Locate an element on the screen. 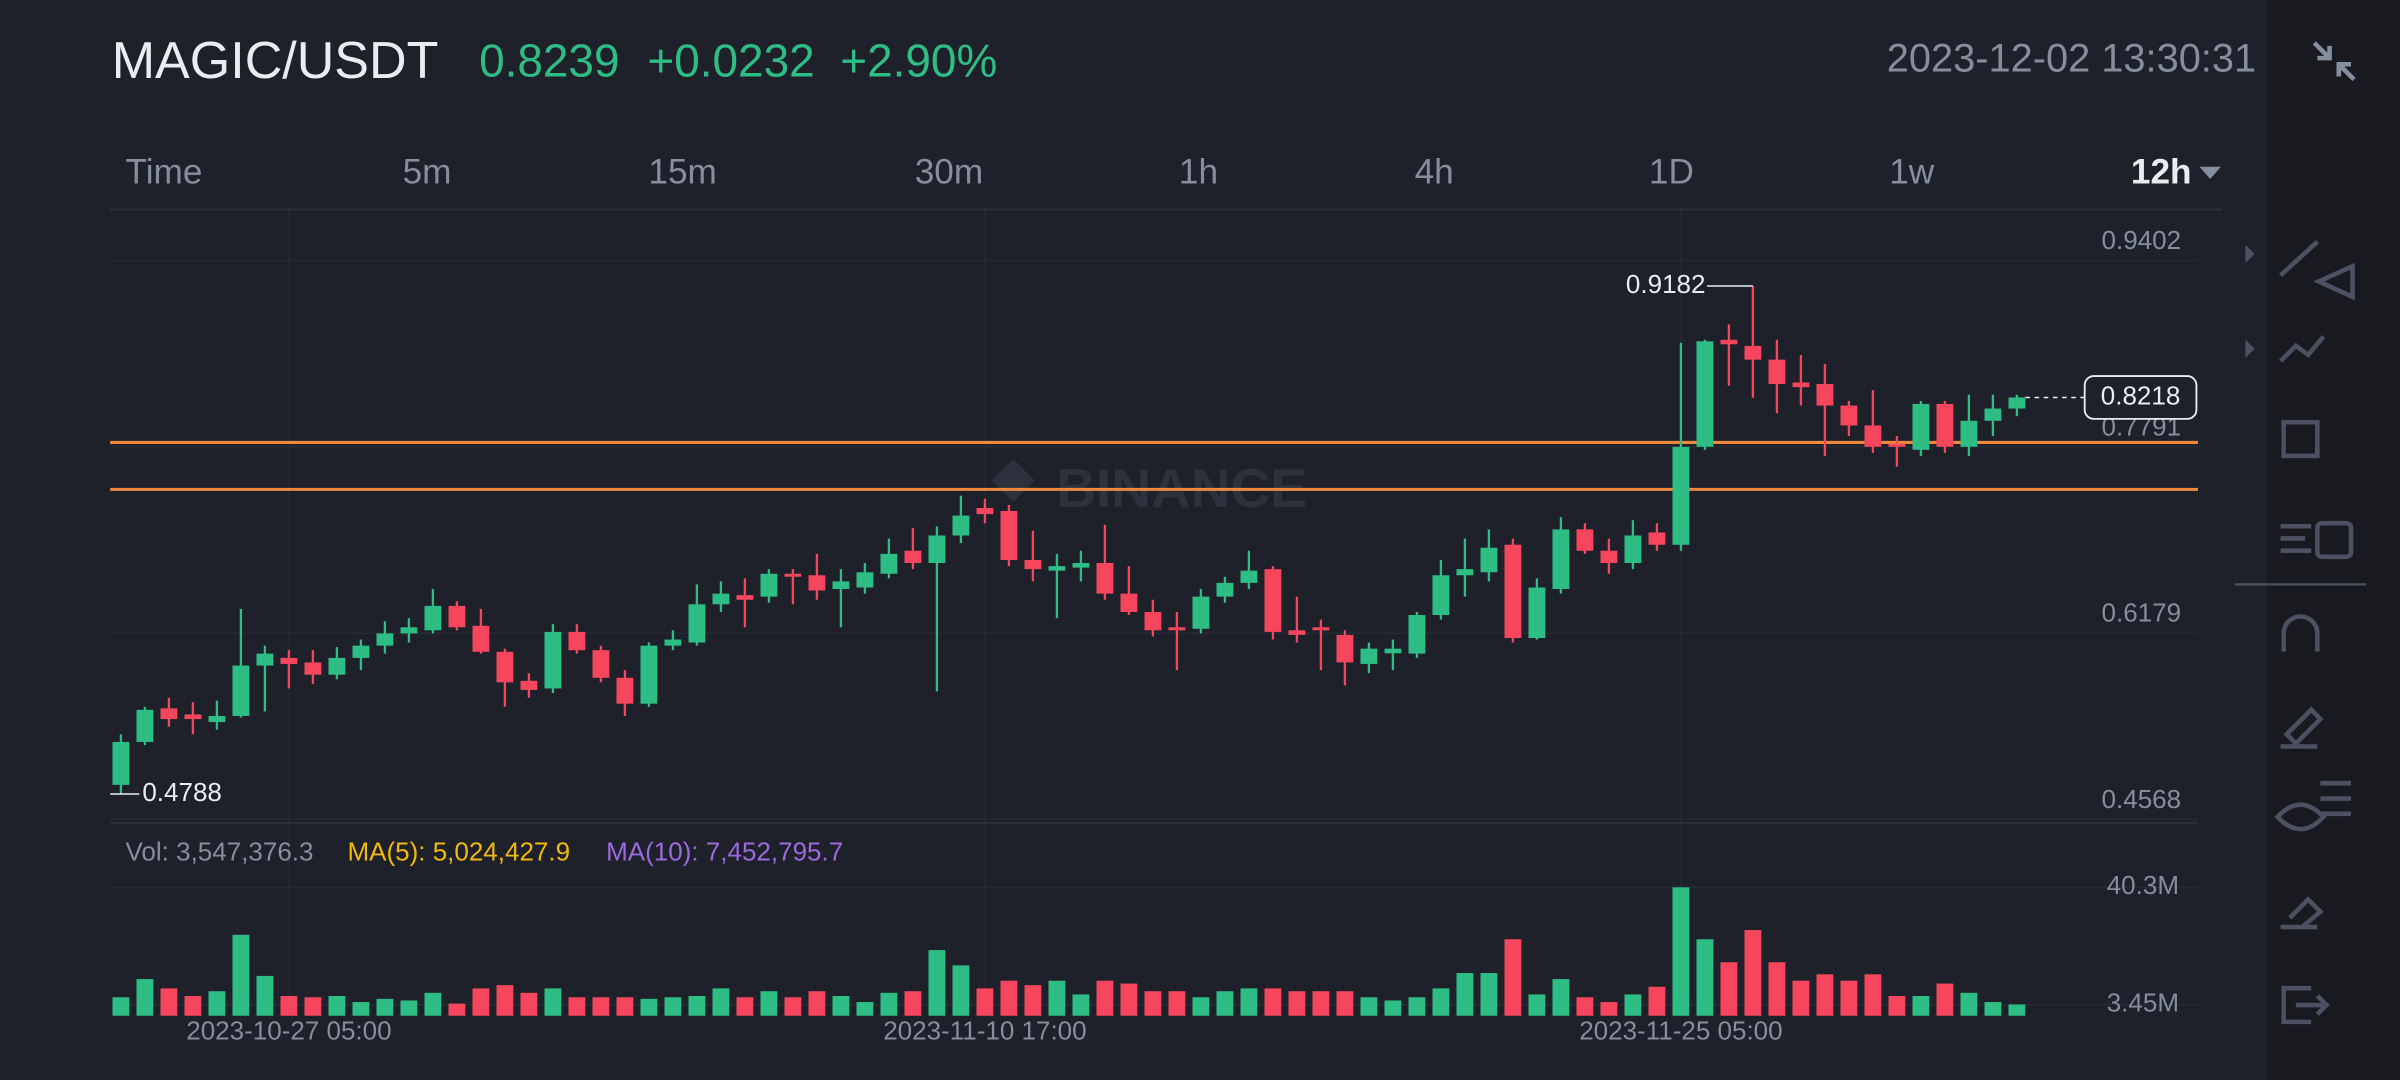 The image size is (2400, 1080). timeframe-tab: 12h is located at coordinates (2161, 172).